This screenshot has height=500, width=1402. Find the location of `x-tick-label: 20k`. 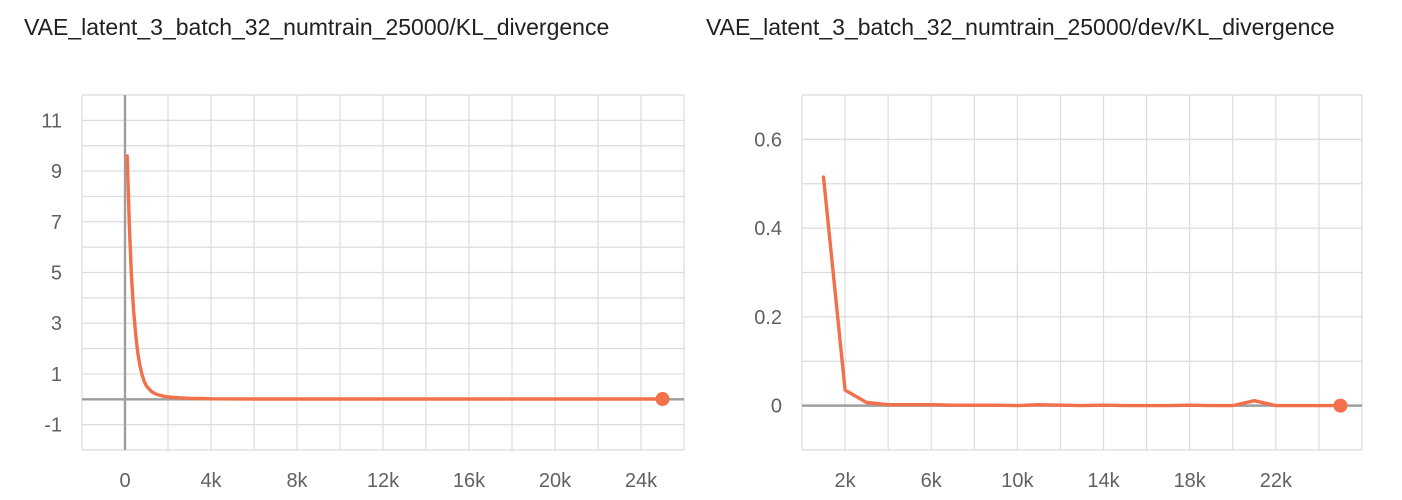

x-tick-label: 20k is located at coordinates (555, 481).